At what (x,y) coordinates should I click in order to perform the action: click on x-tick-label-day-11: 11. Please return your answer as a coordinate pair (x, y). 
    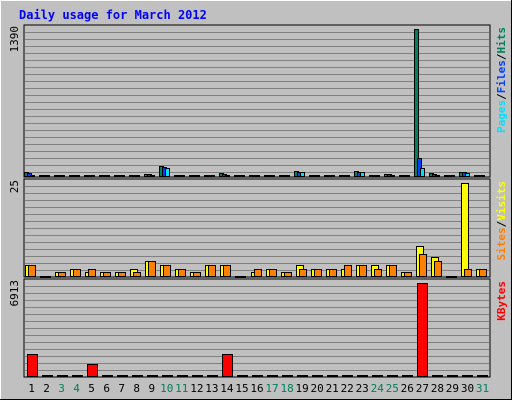
    Looking at the image, I should click on (181, 388).